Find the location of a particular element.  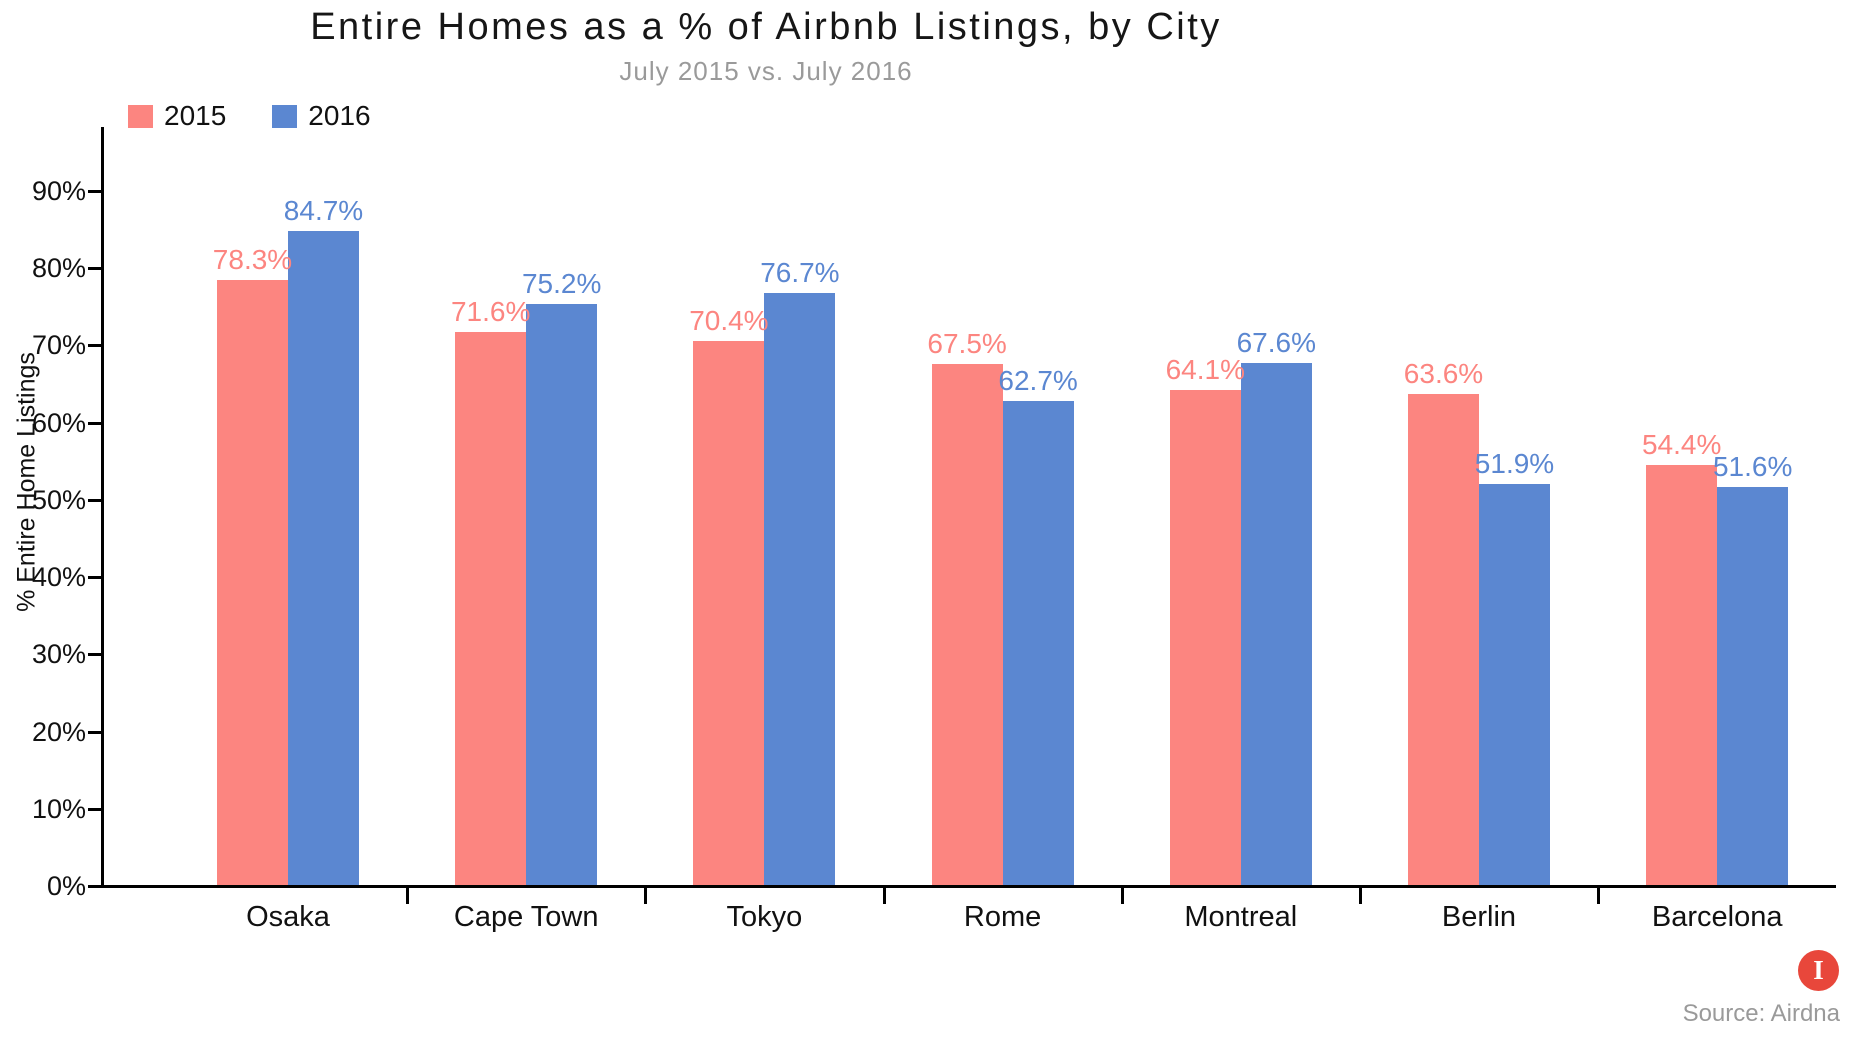

x-axis-label-osaka: Osaka is located at coordinates (288, 917).